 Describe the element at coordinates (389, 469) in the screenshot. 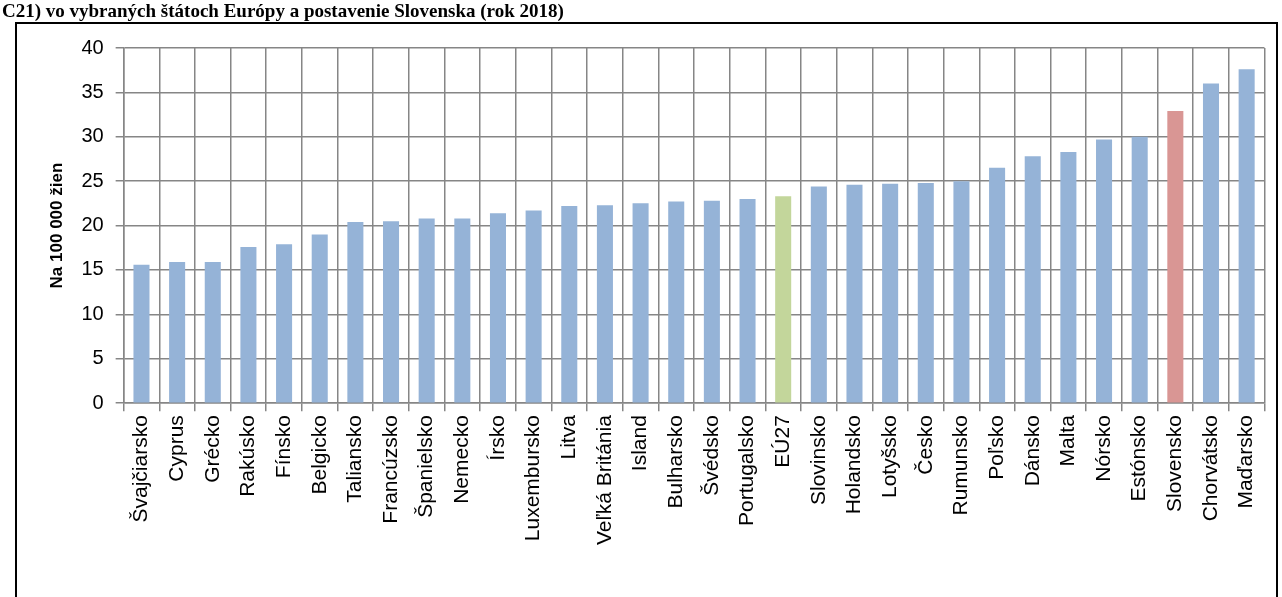

I see `x-tick-label: Francúzsko` at that location.